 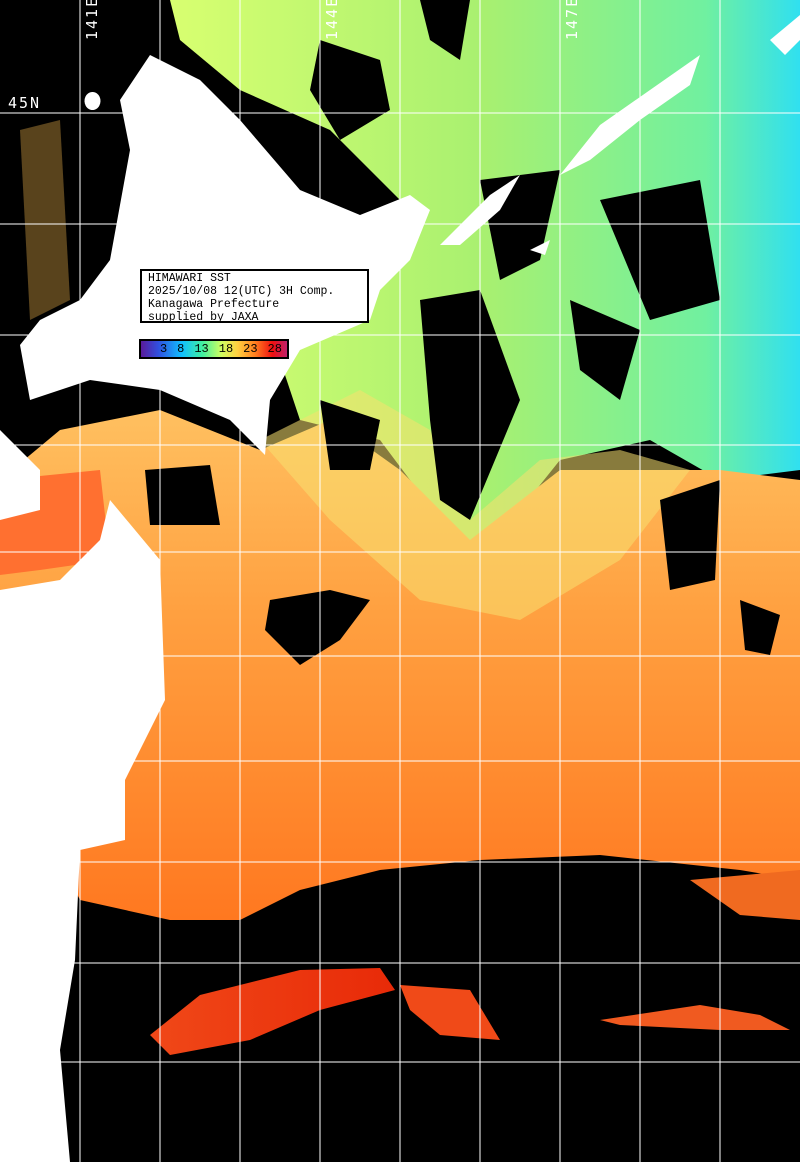 What do you see at coordinates (241, 291) in the screenshot?
I see `date-line: 2025/10/08 12(UTC) 3H Comp.` at bounding box center [241, 291].